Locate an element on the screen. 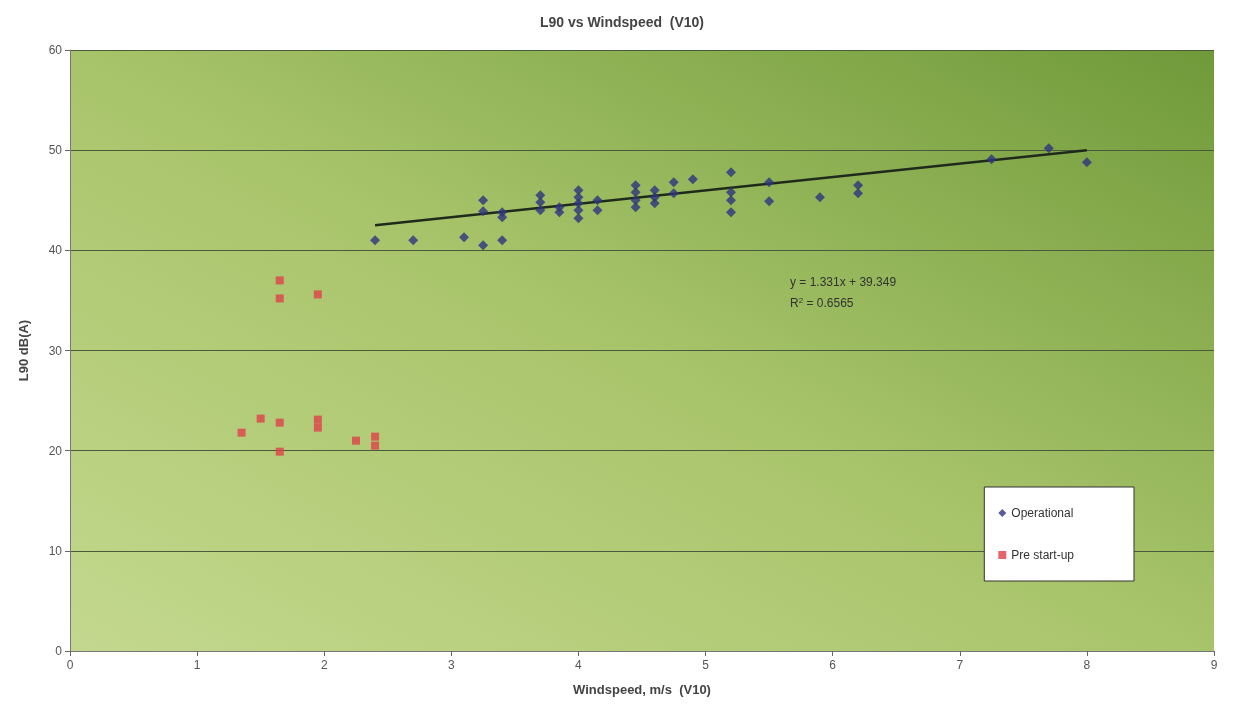 This screenshot has height=721, width=1244. y-tick-label: 40 is located at coordinates (55, 250).